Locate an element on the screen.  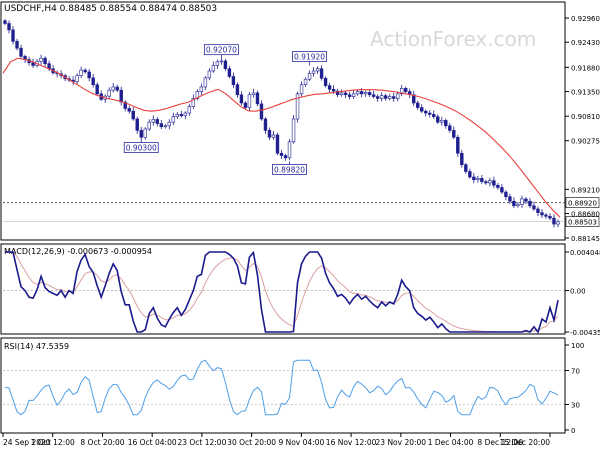
time-tick-label: 8 Dec 12:00 is located at coordinates (500, 442).